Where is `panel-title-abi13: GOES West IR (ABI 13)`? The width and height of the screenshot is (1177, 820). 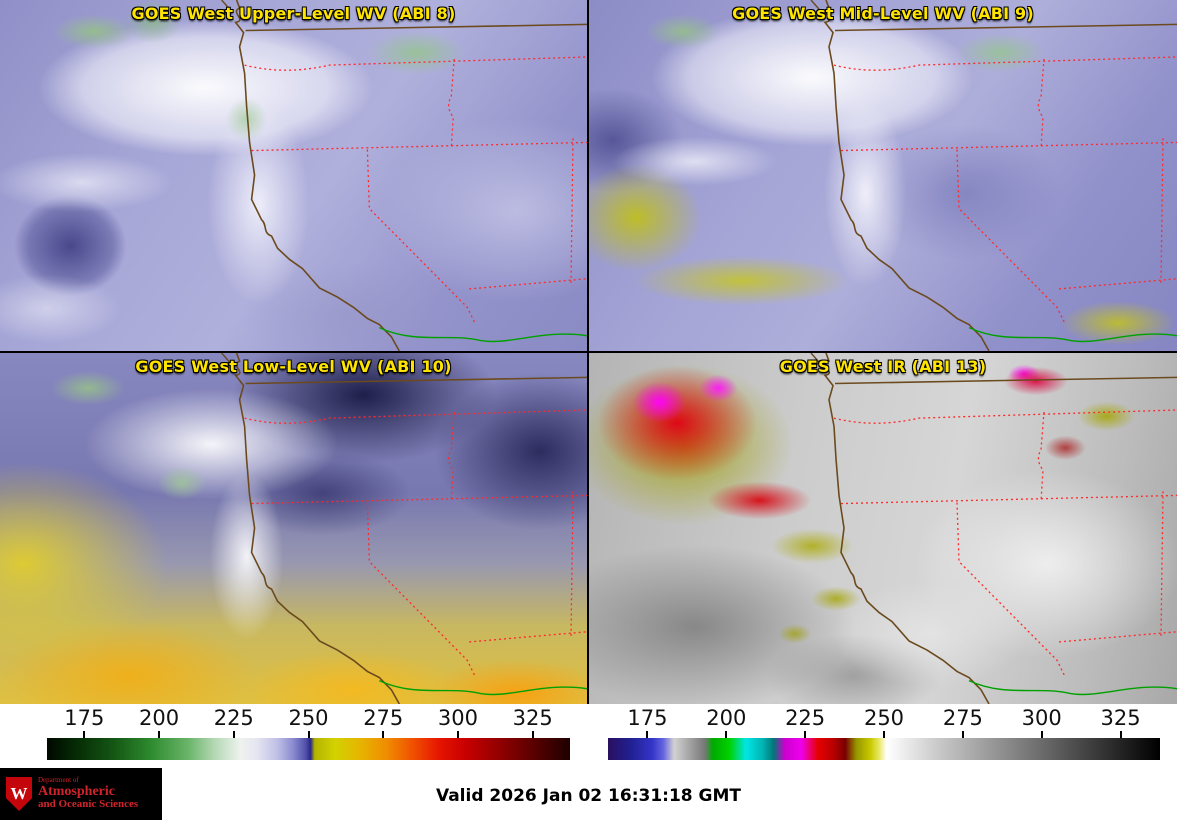 panel-title-abi13: GOES West IR (ABI 13) is located at coordinates (883, 366).